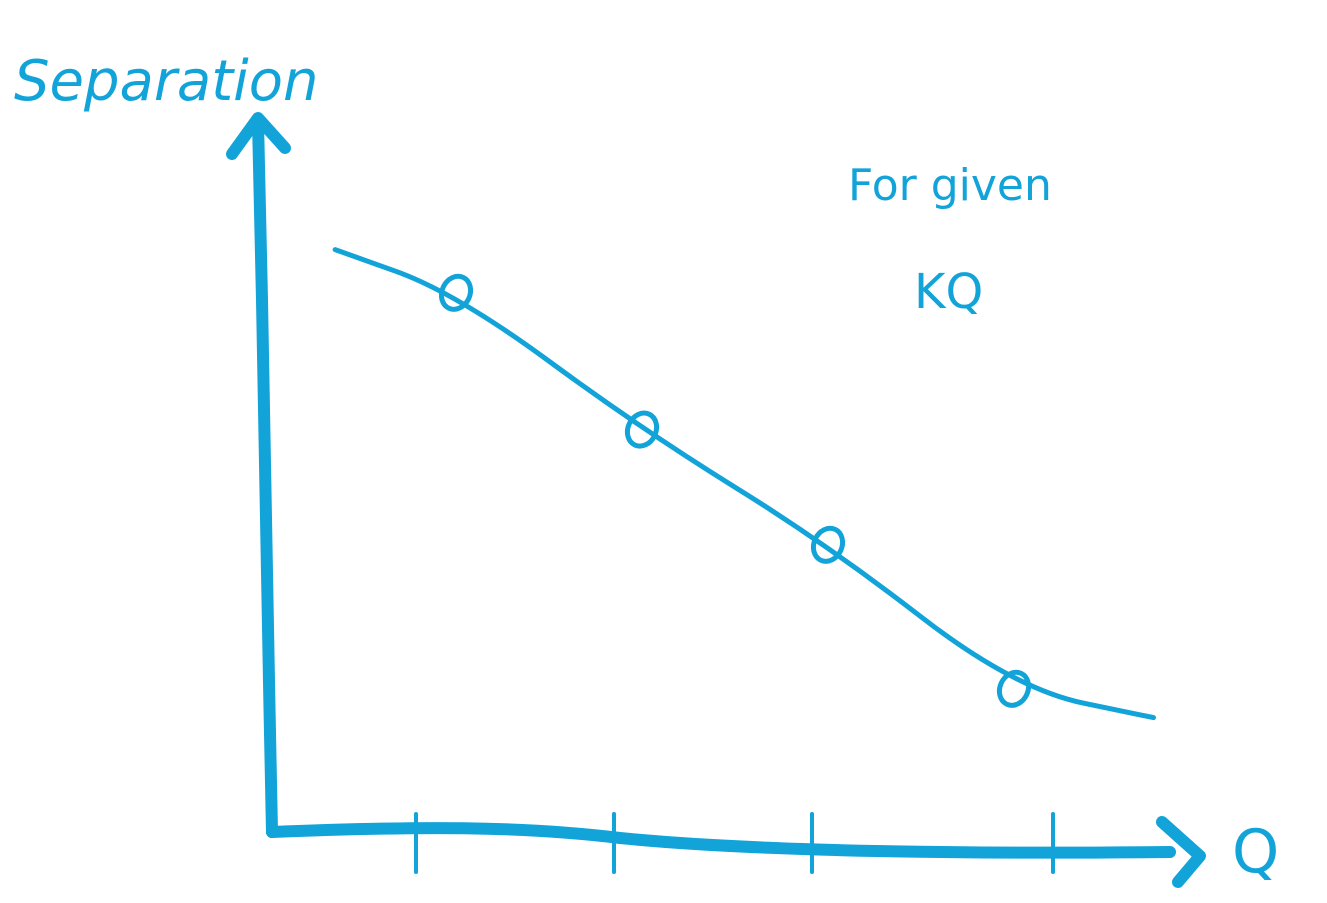 The image size is (1327, 903). Describe the element at coordinates (265, 477) in the screenshot. I see `y-axis-line` at that location.